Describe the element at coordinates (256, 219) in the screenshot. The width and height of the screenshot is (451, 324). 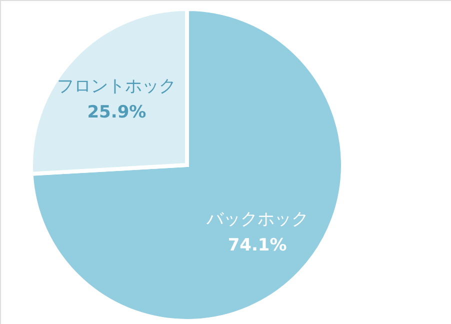
I see `slice-label: バックホック` at that location.